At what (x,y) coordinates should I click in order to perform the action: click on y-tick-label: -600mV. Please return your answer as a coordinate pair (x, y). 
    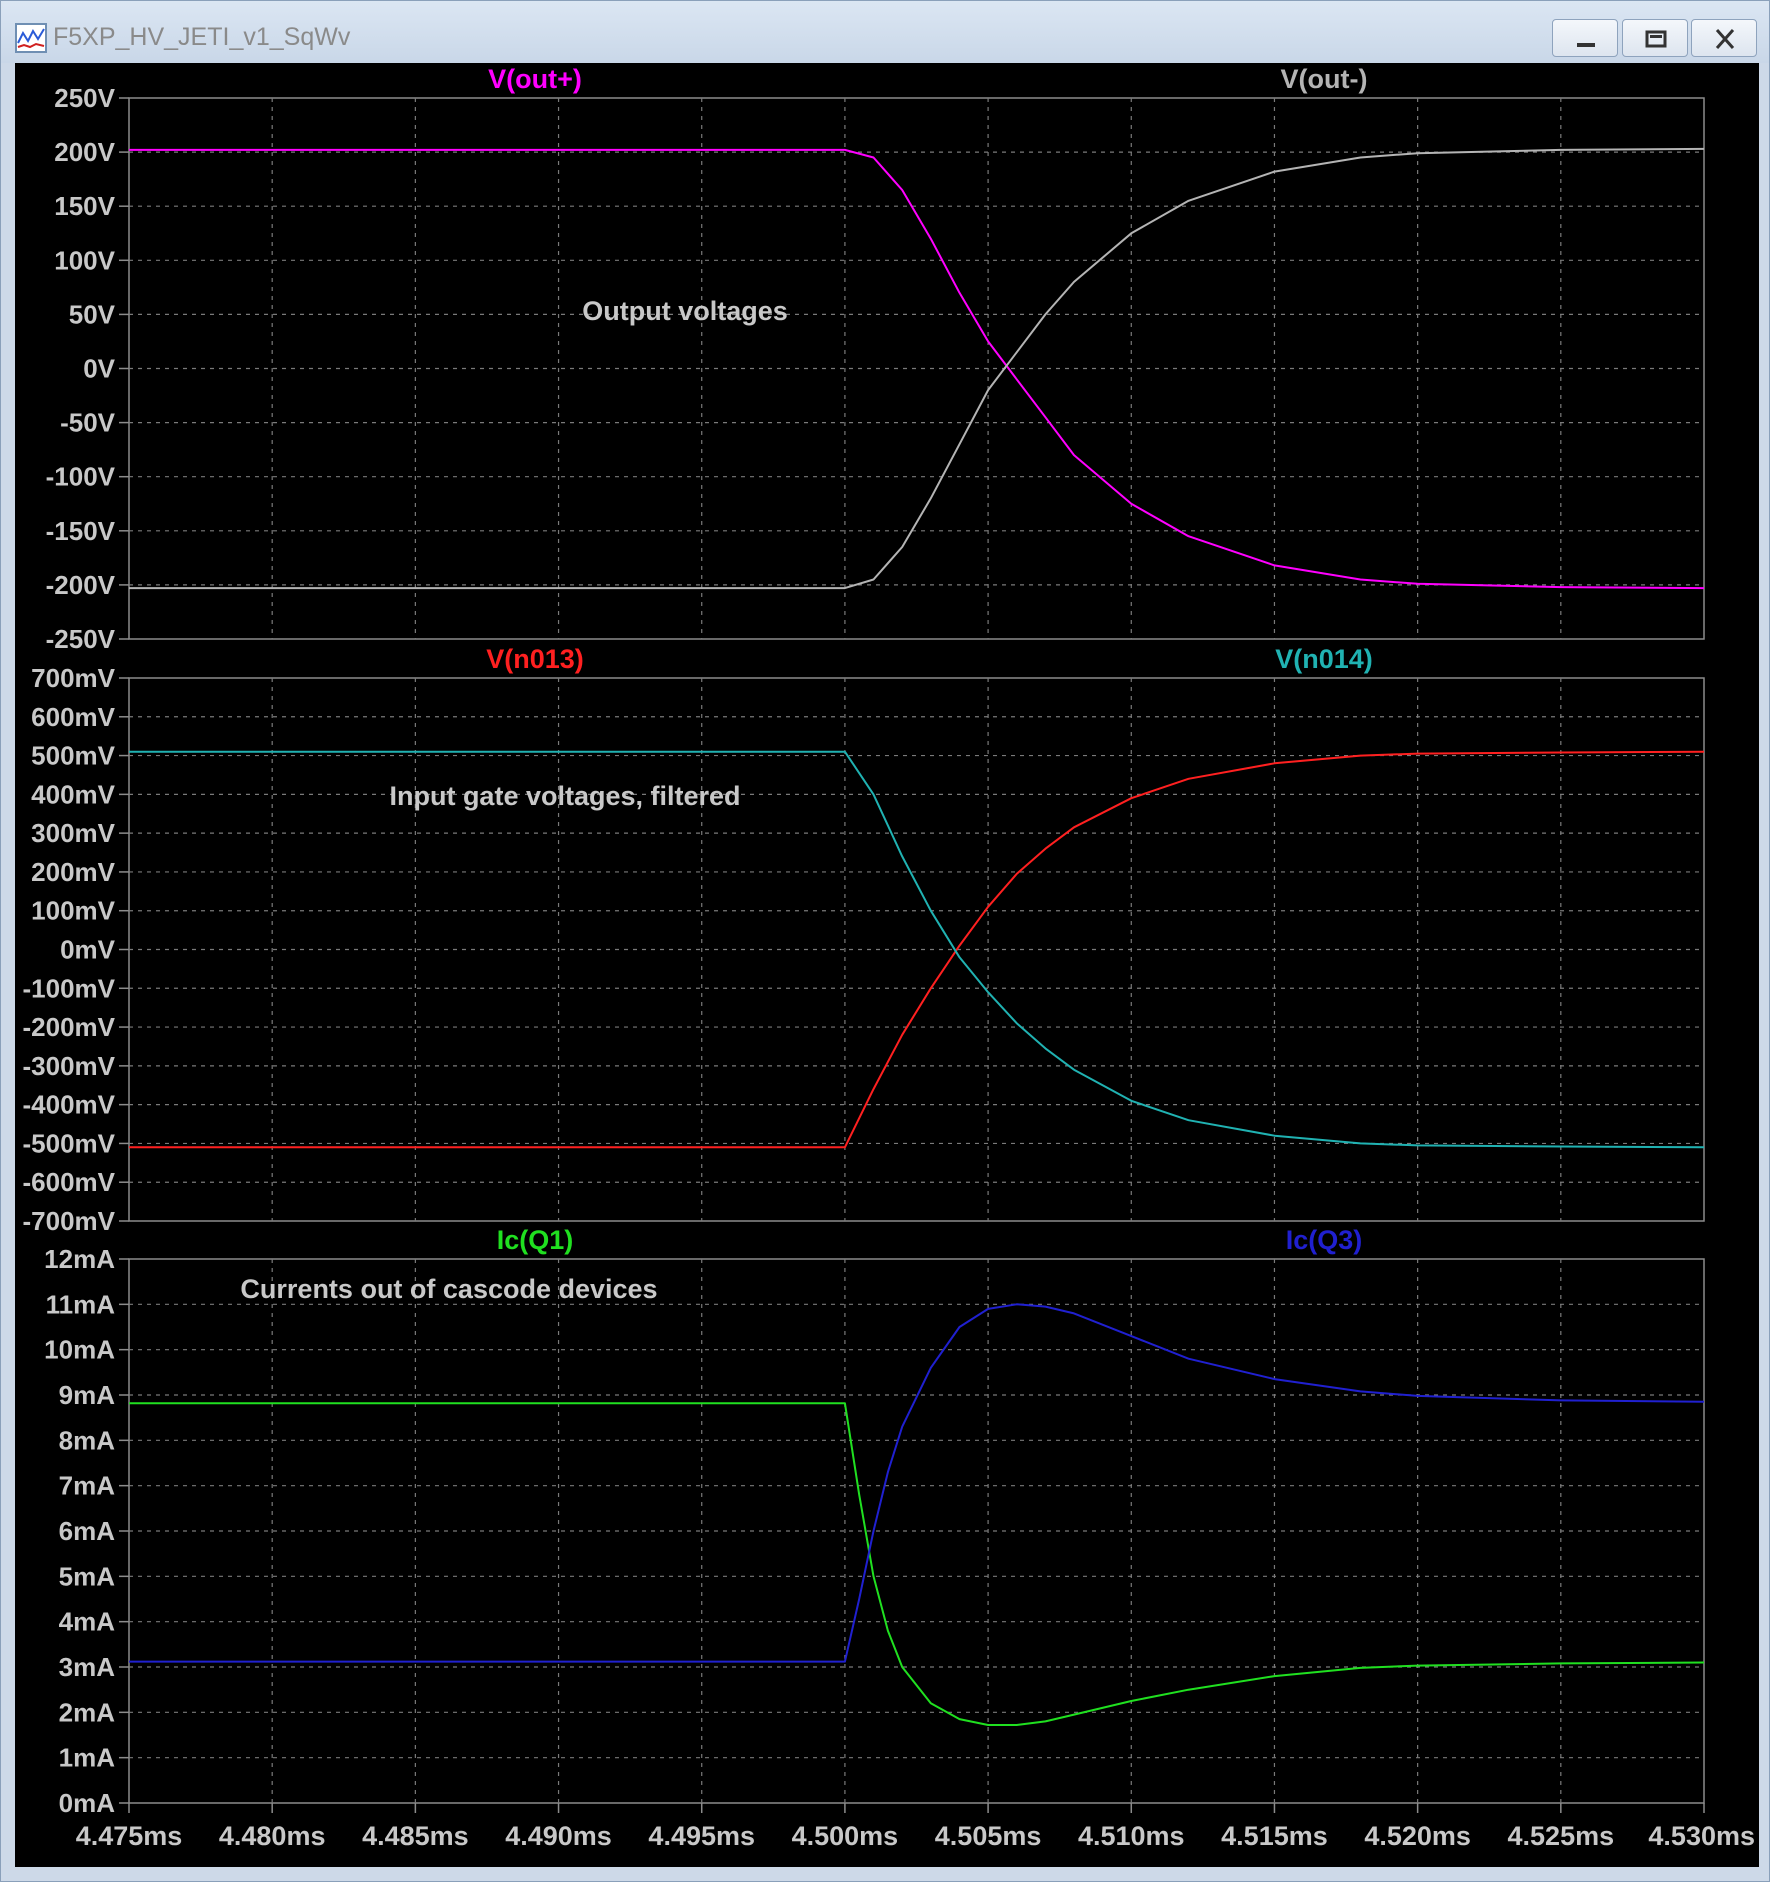
    Looking at the image, I should click on (69, 1182).